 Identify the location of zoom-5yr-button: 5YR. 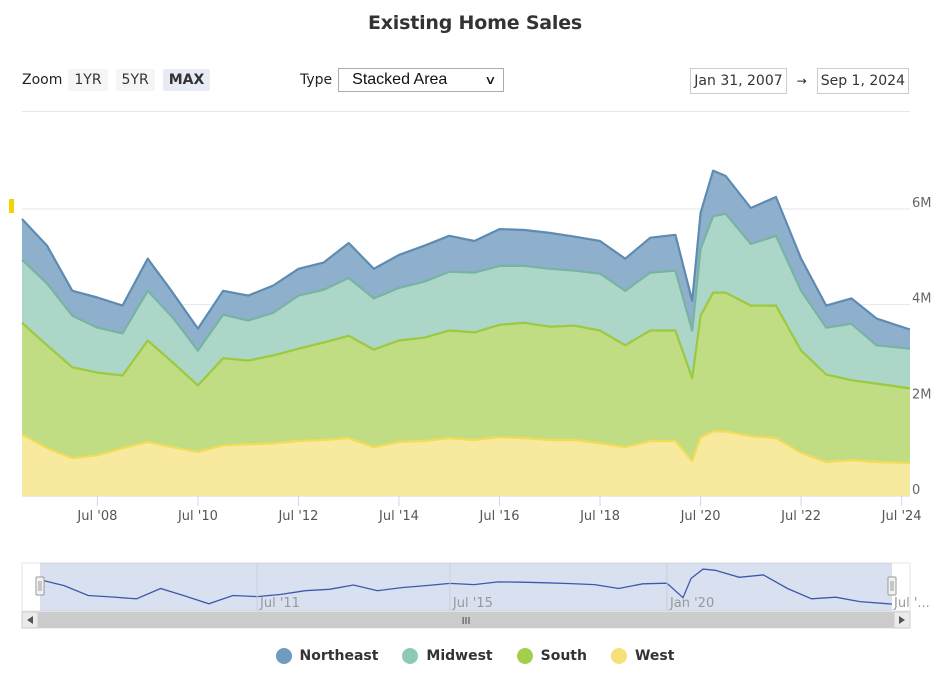
(135, 80).